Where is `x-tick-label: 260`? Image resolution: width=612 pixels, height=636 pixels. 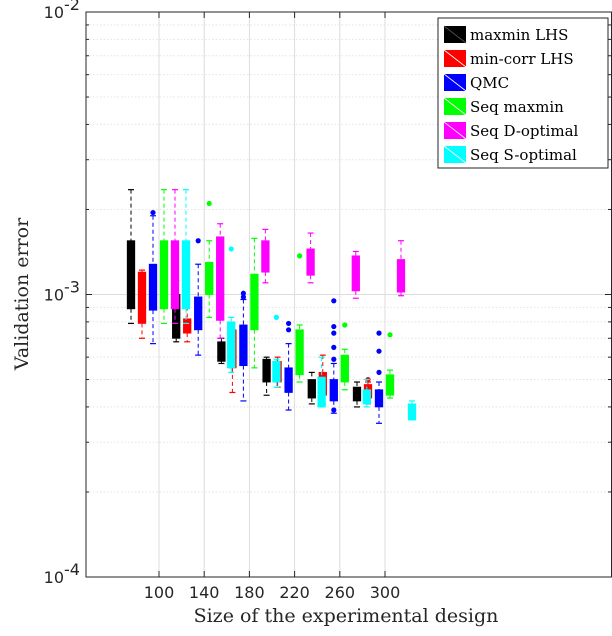 x-tick-label: 260 is located at coordinates (340, 592).